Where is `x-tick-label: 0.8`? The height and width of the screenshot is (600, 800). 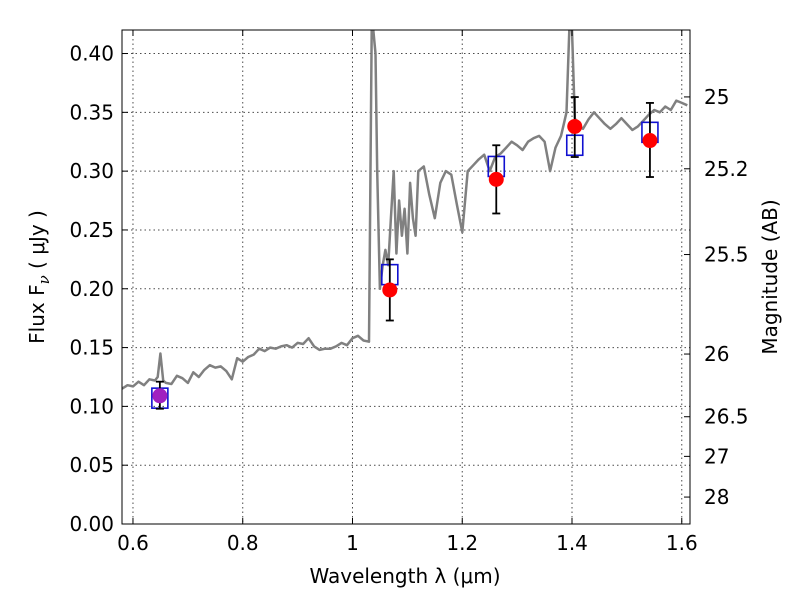
x-tick-label: 0.8 is located at coordinates (243, 543).